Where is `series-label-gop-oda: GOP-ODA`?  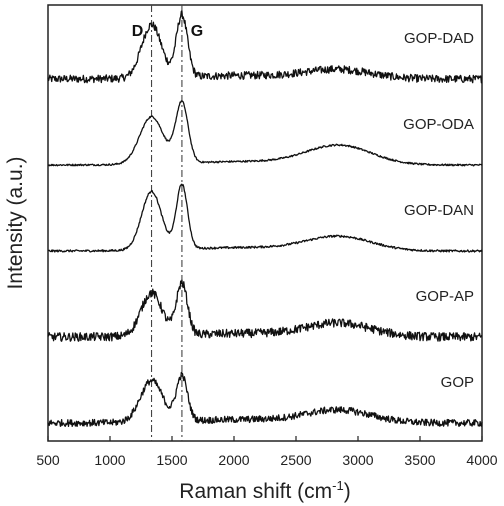
series-label-gop-oda: GOP-ODA is located at coordinates (438, 124).